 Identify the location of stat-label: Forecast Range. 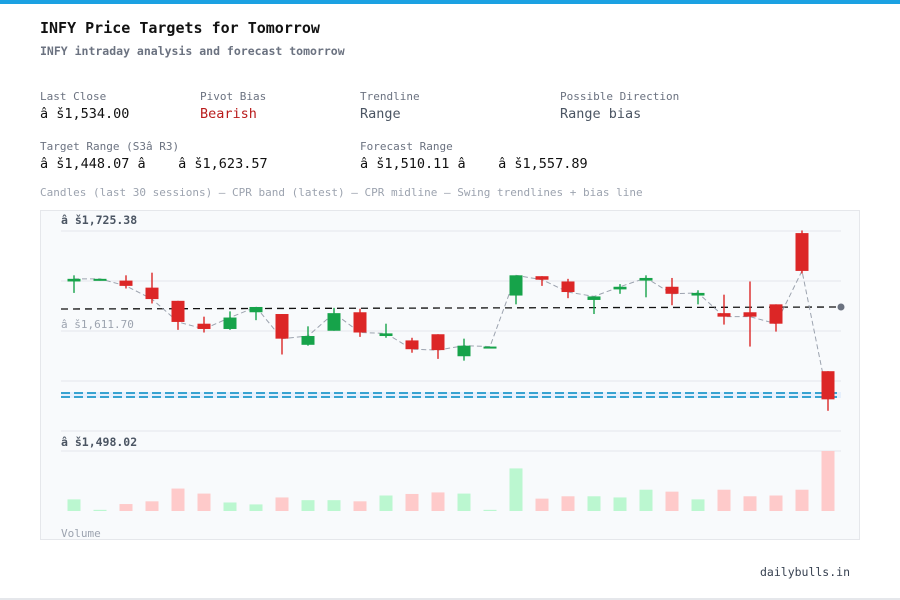
(406, 146).